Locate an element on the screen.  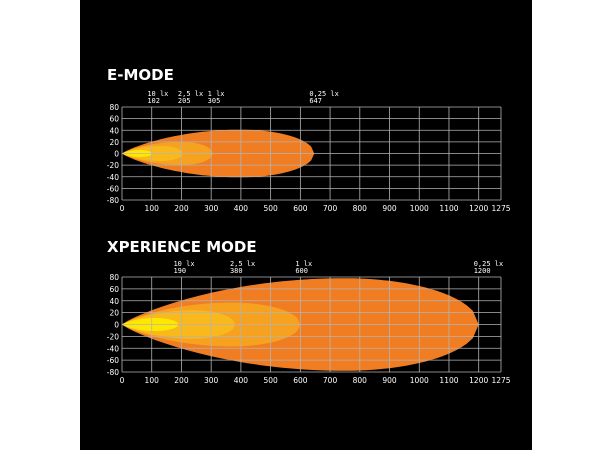
distance-label: 305 is located at coordinates (214, 101).